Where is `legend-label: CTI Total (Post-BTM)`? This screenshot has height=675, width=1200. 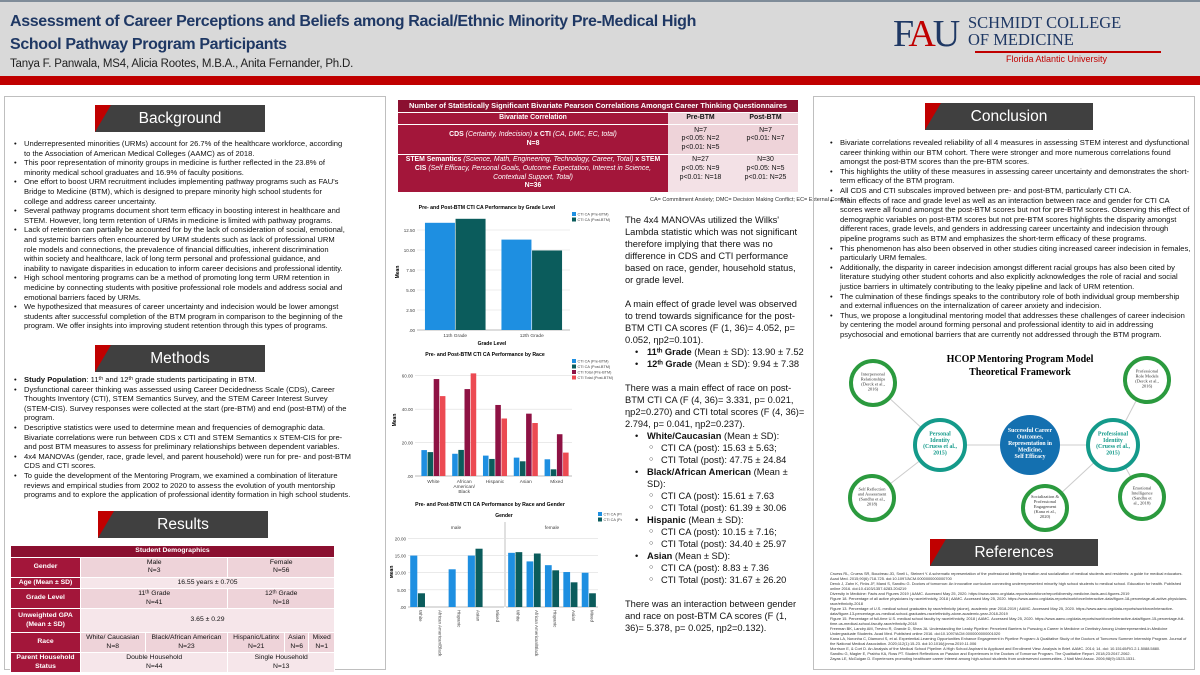
legend-label: CTI Total (Post-BTM) is located at coordinates (596, 378).